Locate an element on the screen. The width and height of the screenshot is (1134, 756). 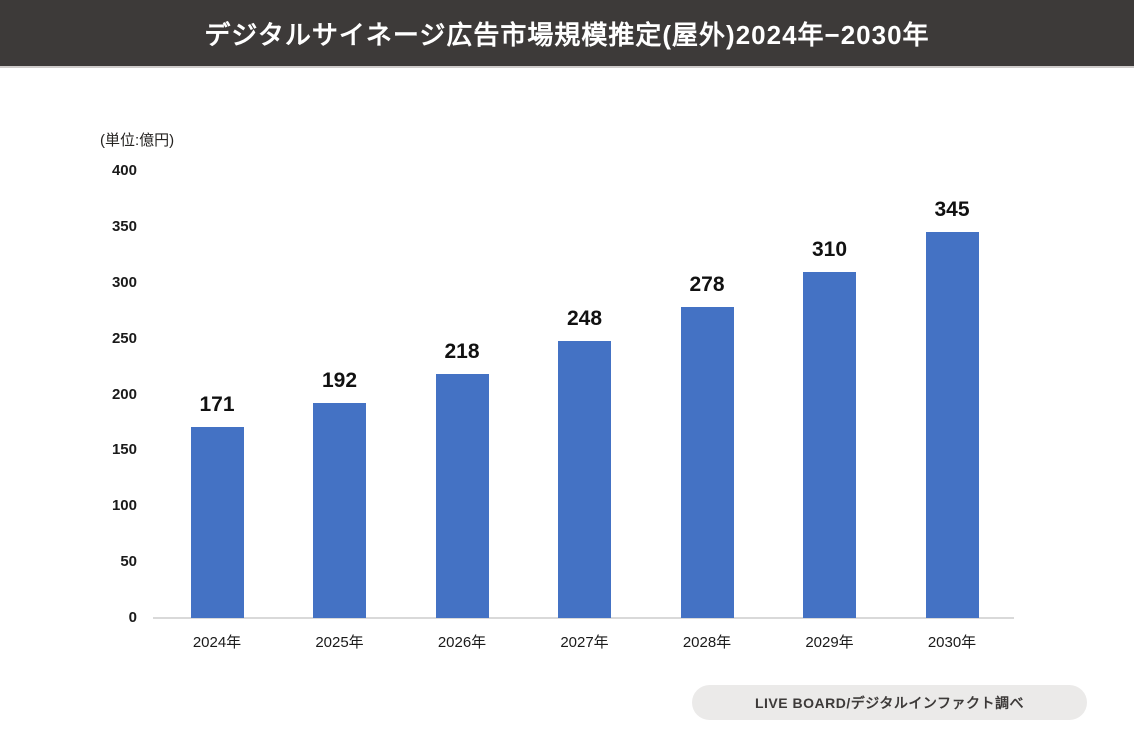
x-tick-label: 2029年 is located at coordinates (829, 642).